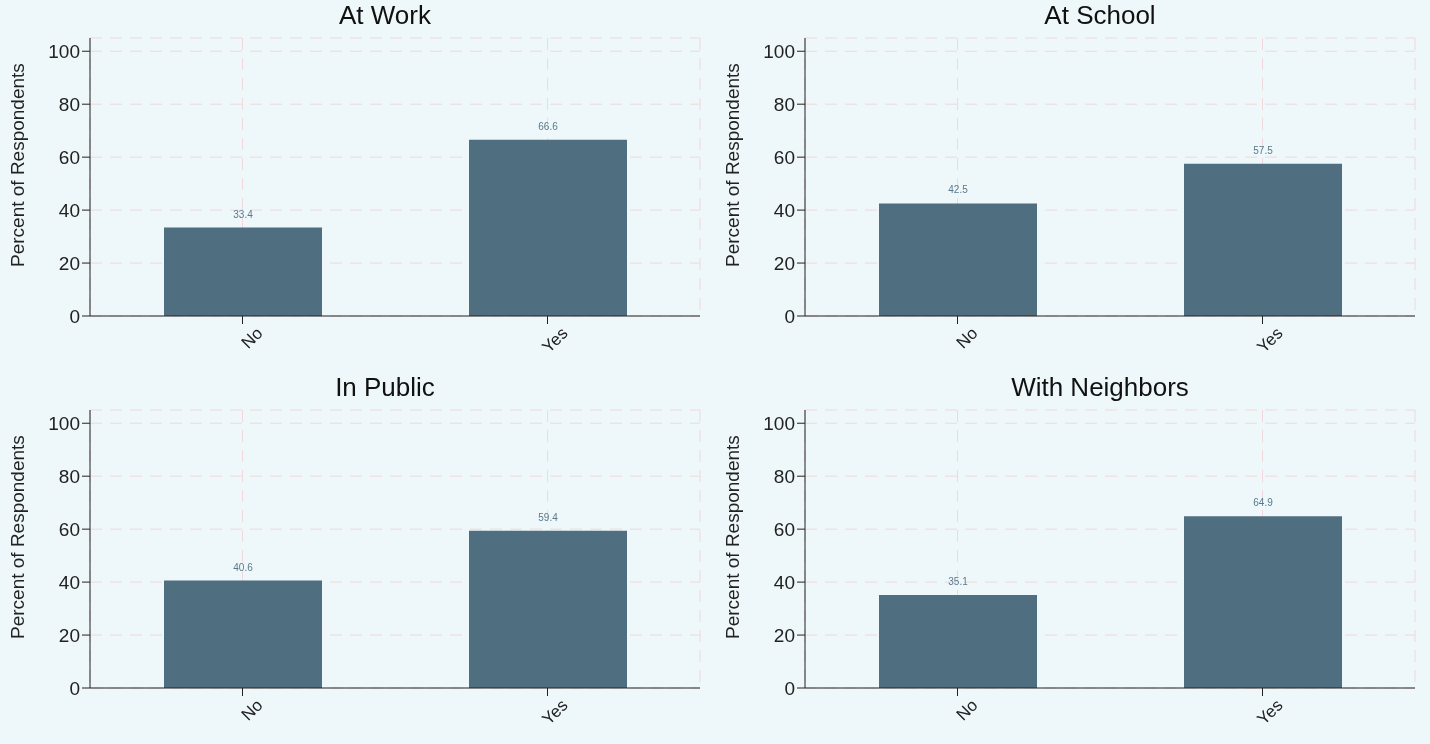  What do you see at coordinates (958, 582) in the screenshot?
I see `data-label: 35.1` at bounding box center [958, 582].